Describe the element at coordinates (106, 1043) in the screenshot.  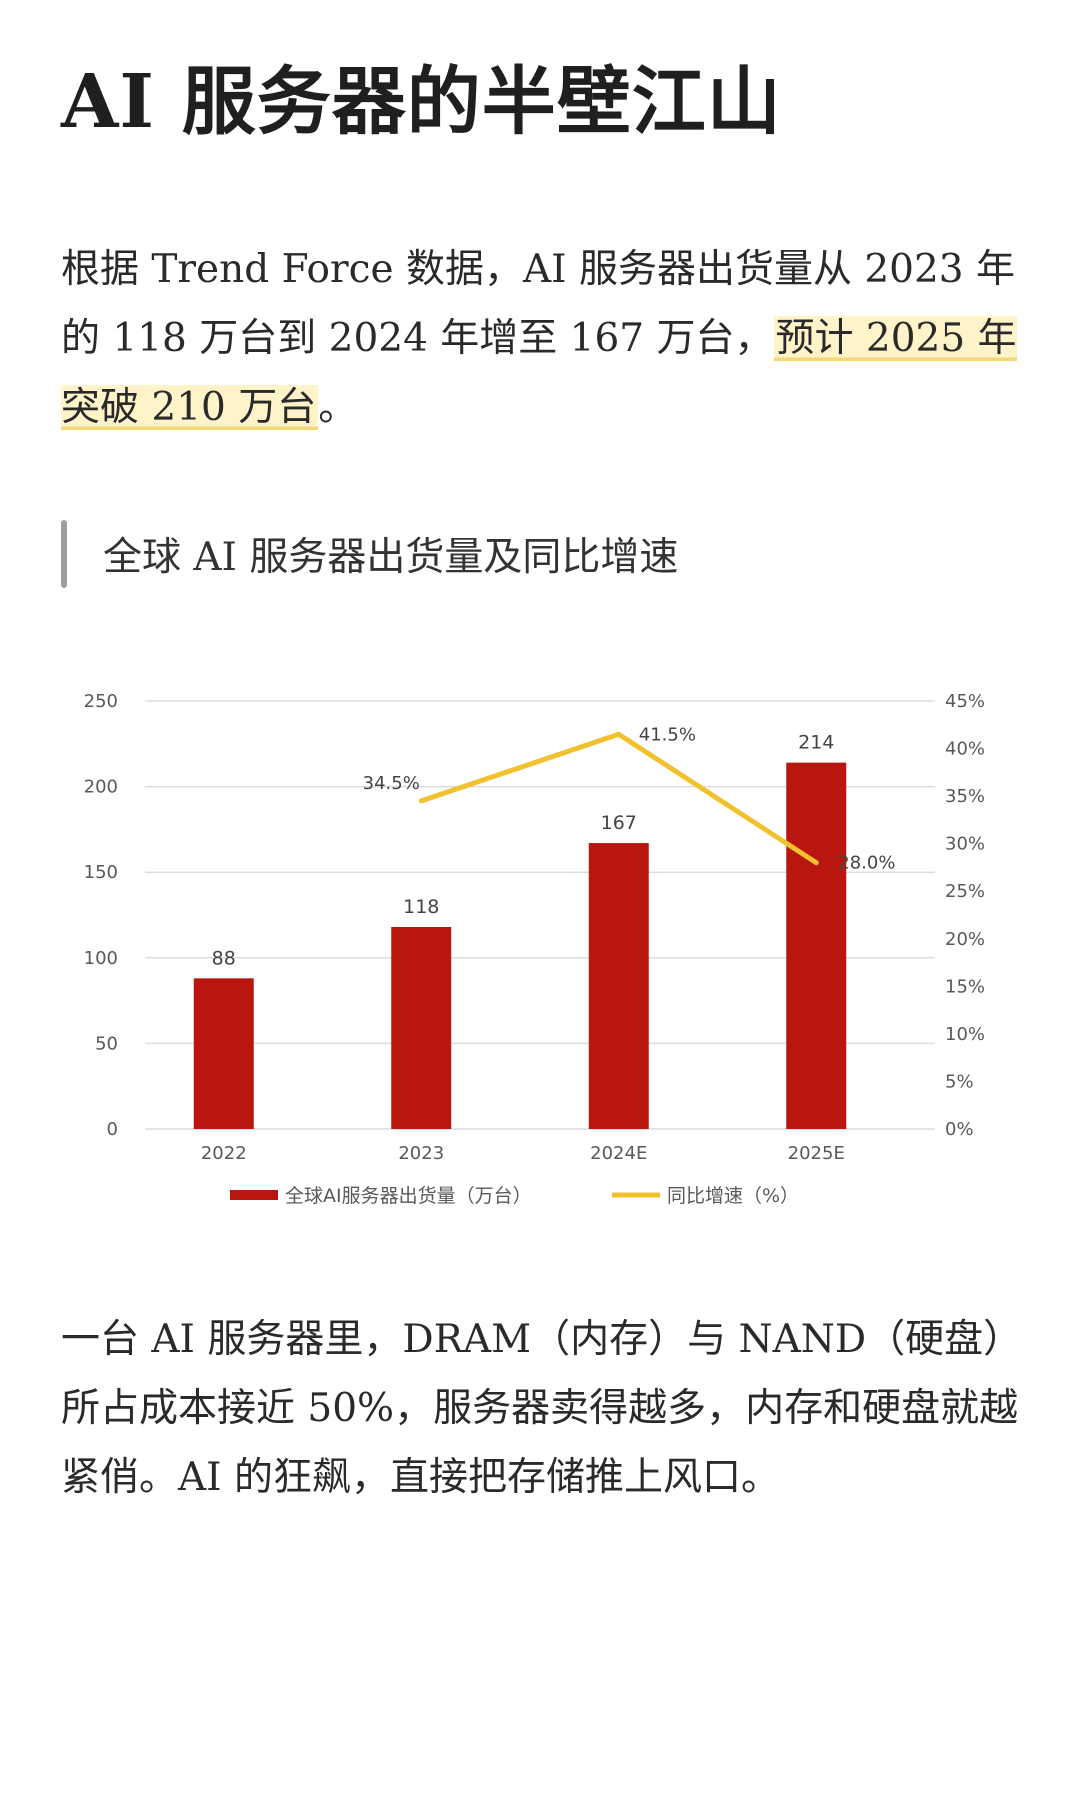
I see `y-left-tick-label: 50` at that location.